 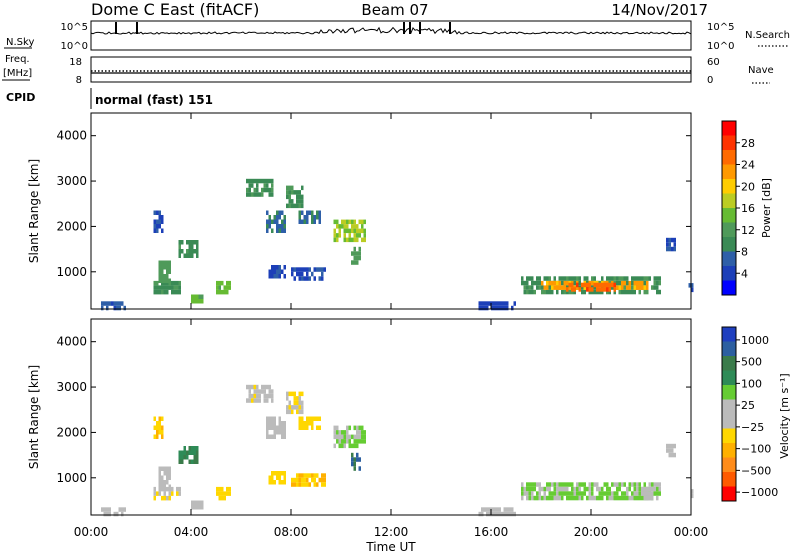 I want to click on colorbar-tick-label: 25, so click(x=748, y=405).